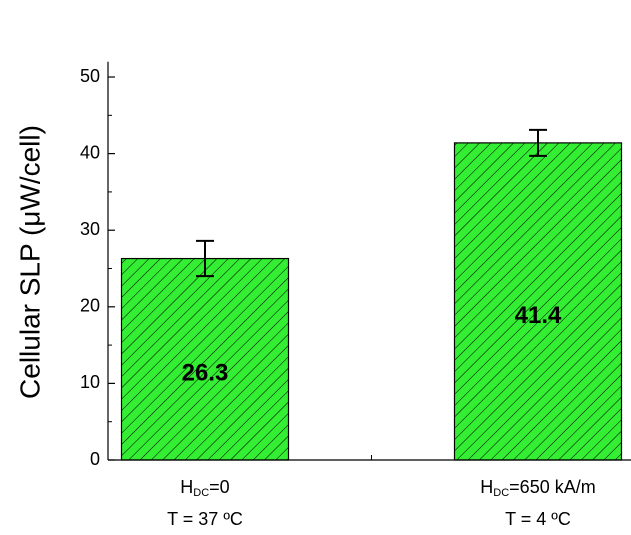 Image resolution: width=631 pixels, height=535 pixels. I want to click on x-tick-label: HDC=0, so click(204, 488).